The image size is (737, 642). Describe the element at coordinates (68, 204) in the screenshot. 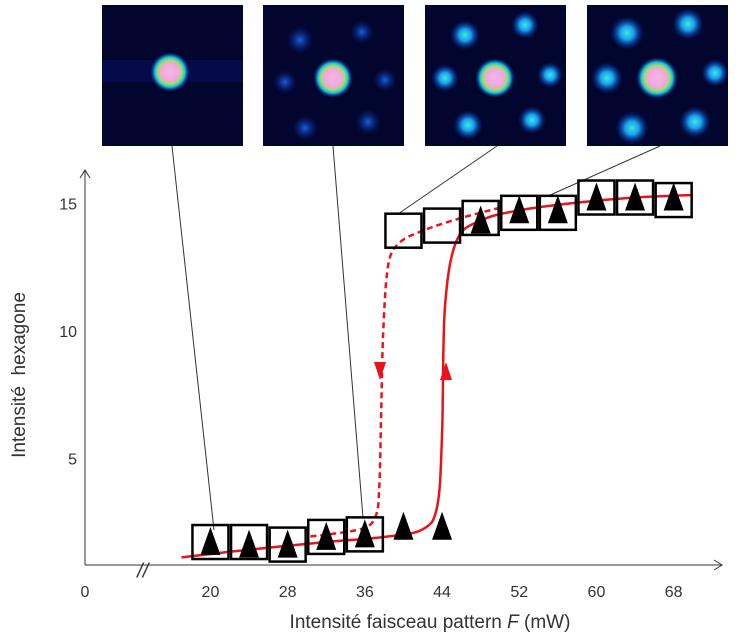

I see `y-tick-label: 15` at that location.